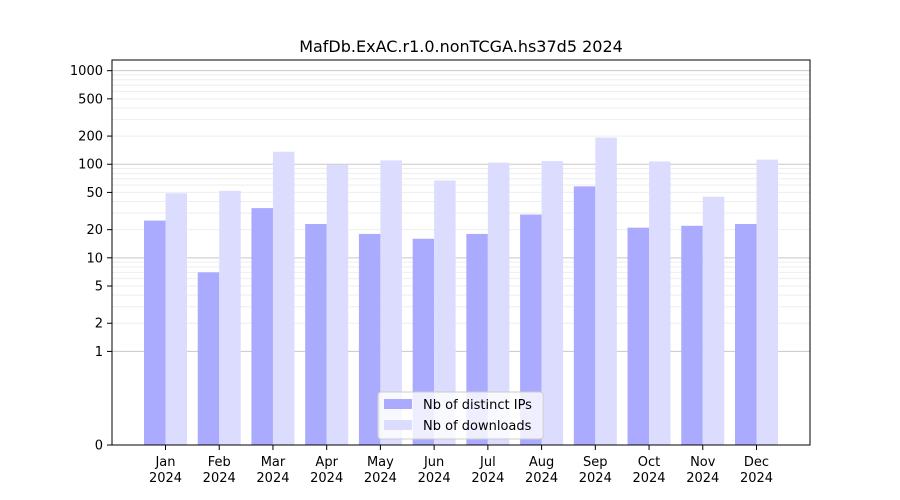 Image resolution: width=900 pixels, height=500 pixels. I want to click on y-tick-label: 50, so click(94, 193).